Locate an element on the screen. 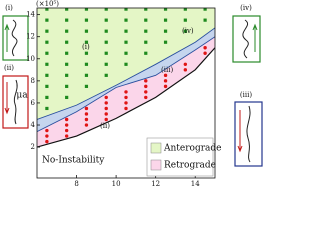 This screenshot has height=240, width=320. y-tick-label: 14 is located at coordinates (30, 15).